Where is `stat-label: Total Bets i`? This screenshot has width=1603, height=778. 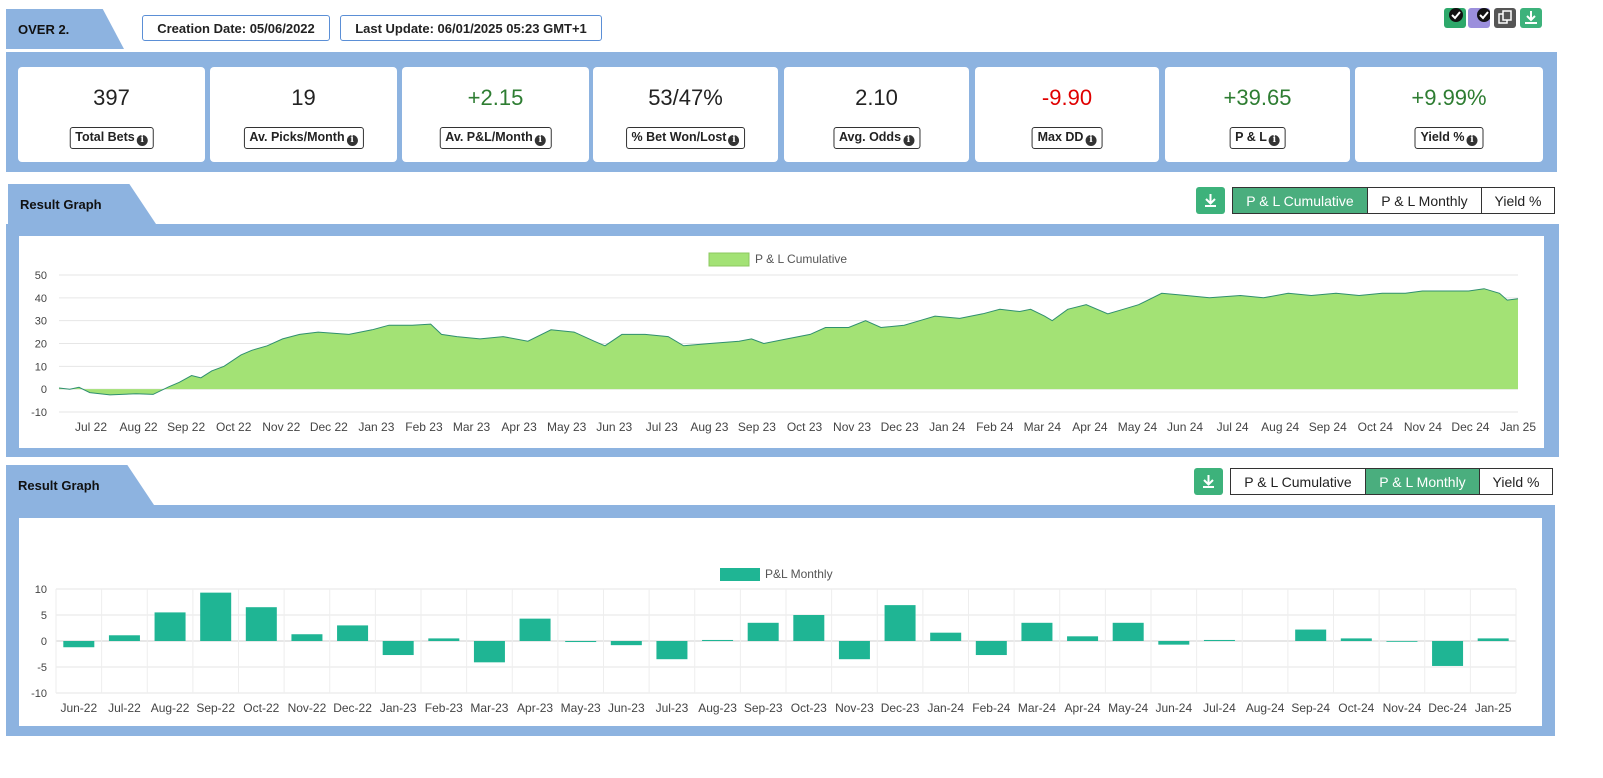
stat-label: Total Bets i is located at coordinates (111, 138).